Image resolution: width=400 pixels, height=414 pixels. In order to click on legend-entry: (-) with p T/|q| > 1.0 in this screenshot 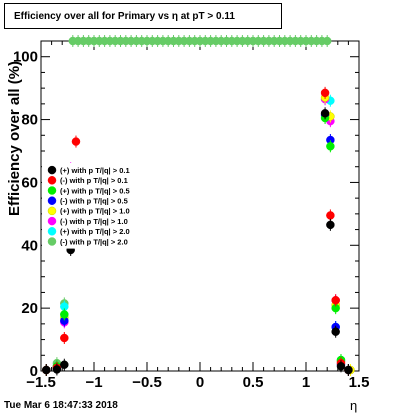, I will do `click(87, 221)`.